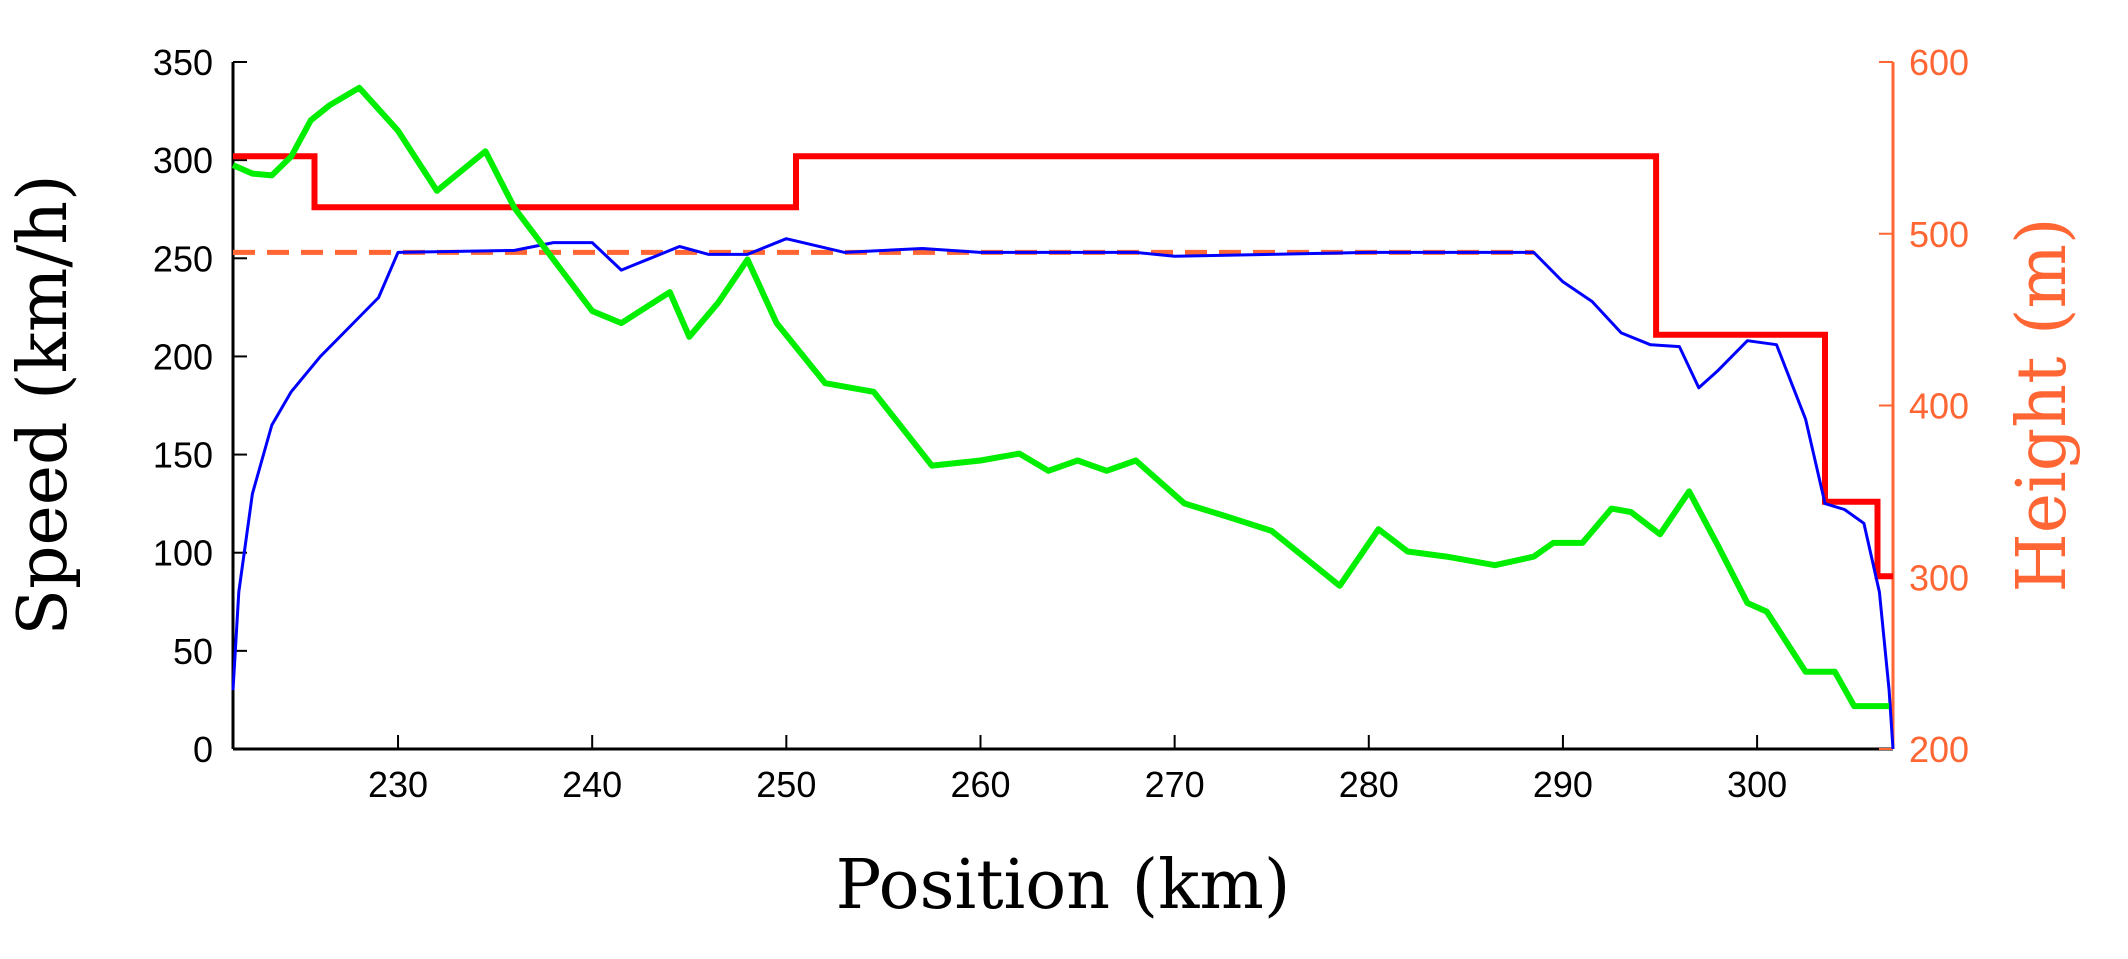  What do you see at coordinates (2042, 404) in the screenshot?
I see `right-y-axis-title: Height (m)` at bounding box center [2042, 404].